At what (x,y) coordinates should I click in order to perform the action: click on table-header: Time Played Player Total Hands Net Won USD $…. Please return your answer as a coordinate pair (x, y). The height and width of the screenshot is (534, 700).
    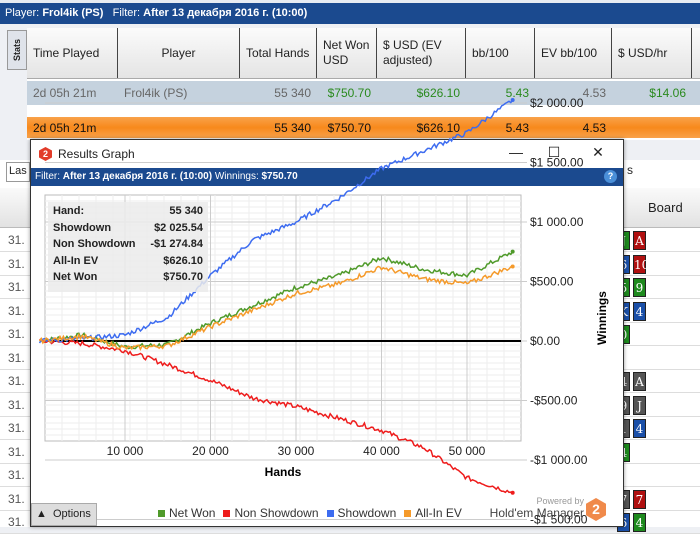
    Looking at the image, I should click on (363, 53).